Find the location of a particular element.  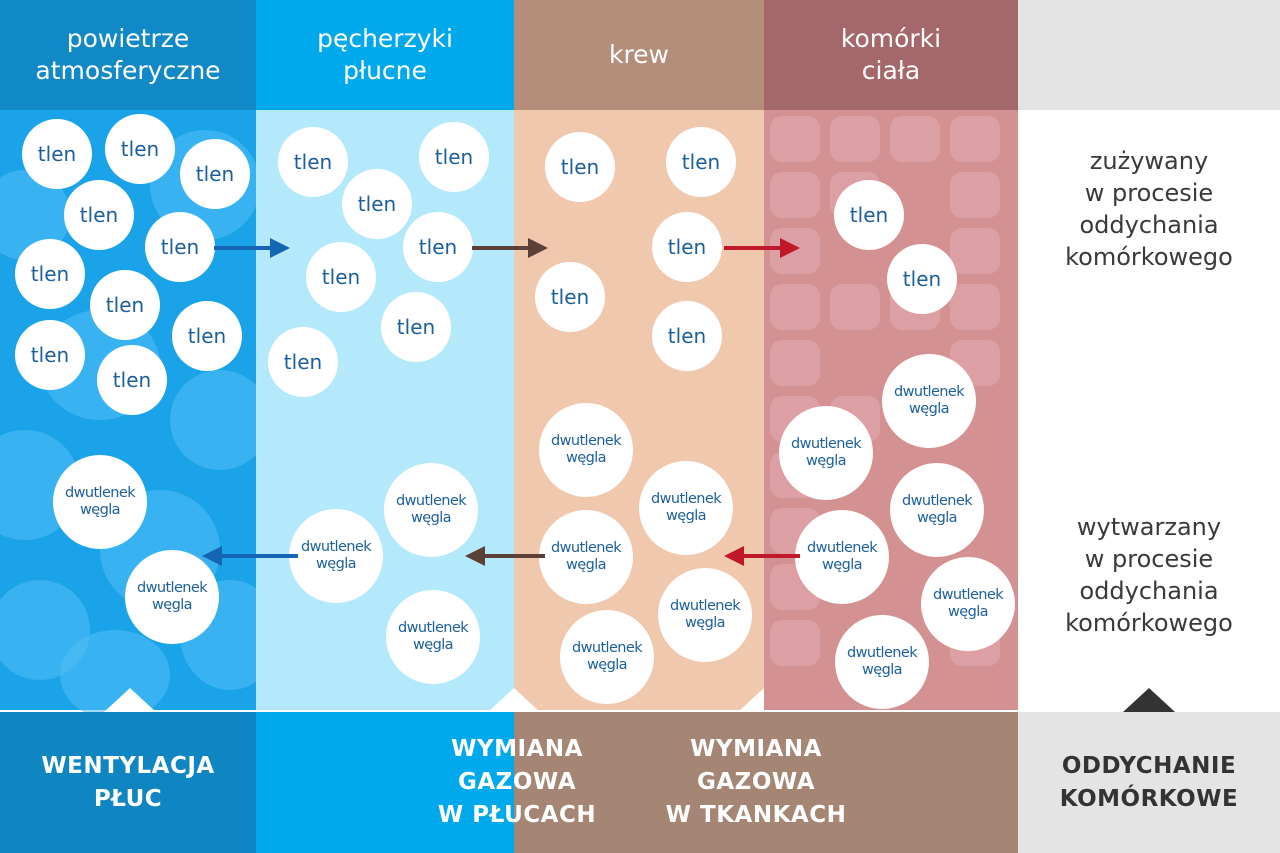

footer-gas-exchange-tissues-bg is located at coordinates (766, 782).